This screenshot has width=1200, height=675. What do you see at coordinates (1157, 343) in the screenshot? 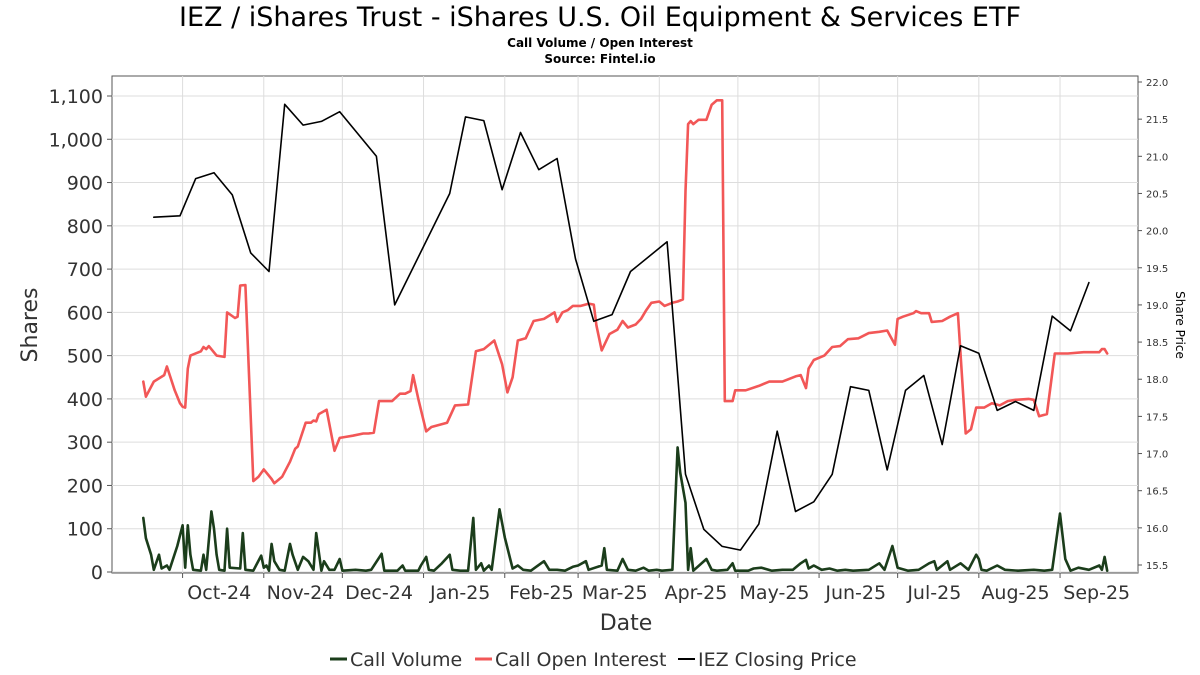
I see `y2-tick-label: 18.5` at bounding box center [1157, 343].